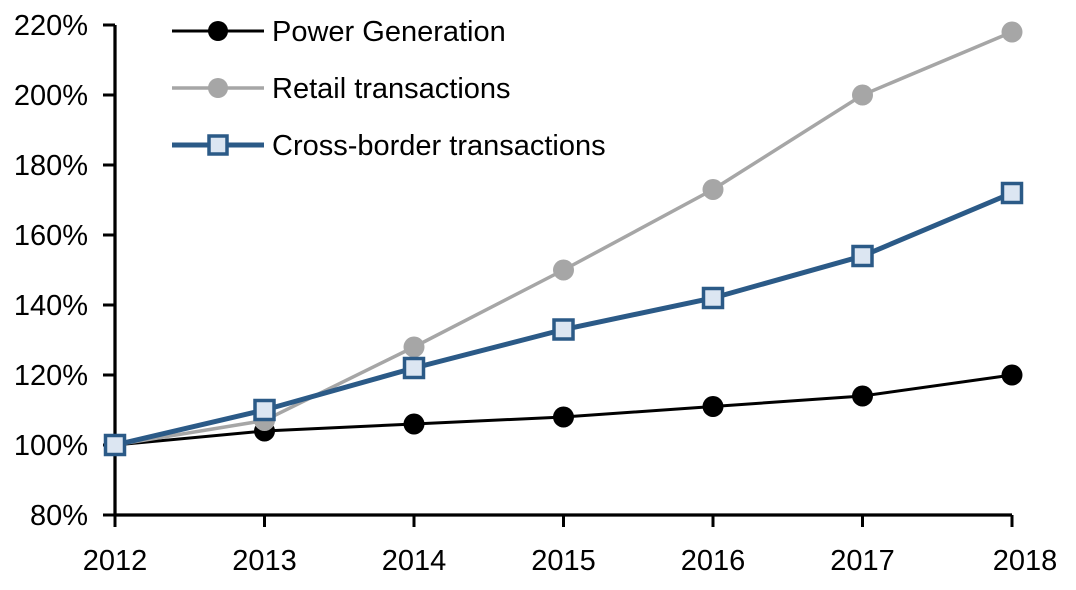  I want to click on x-axis-label: 2017, so click(862, 561).